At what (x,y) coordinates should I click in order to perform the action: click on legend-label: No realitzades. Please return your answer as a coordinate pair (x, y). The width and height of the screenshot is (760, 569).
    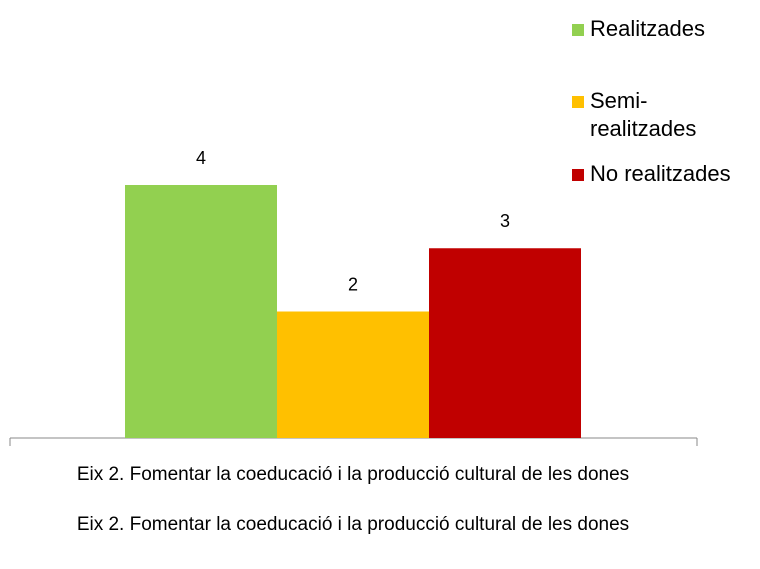
    Looking at the image, I should click on (660, 173).